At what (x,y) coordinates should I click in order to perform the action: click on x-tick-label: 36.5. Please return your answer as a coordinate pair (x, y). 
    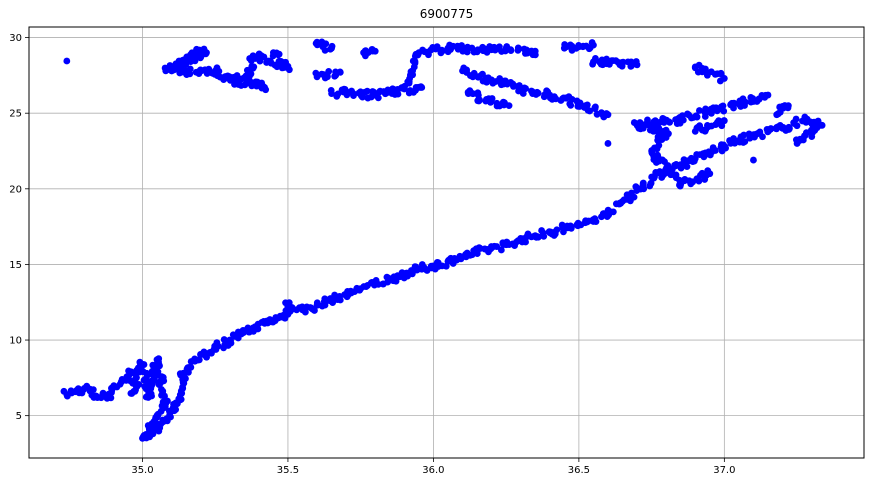
    Looking at the image, I should click on (579, 470).